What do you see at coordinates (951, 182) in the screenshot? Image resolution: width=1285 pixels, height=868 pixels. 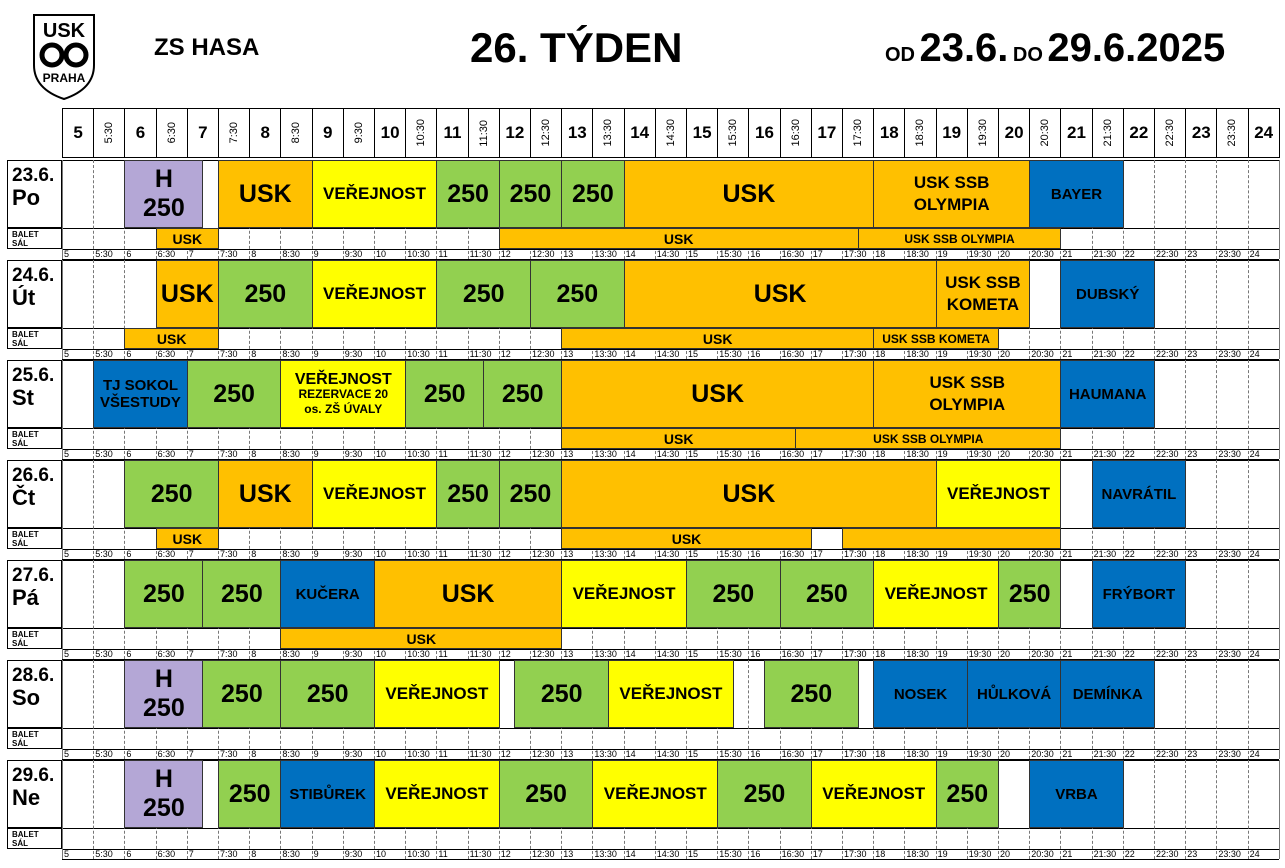 I see `booking-text: USK SSB` at bounding box center [951, 182].